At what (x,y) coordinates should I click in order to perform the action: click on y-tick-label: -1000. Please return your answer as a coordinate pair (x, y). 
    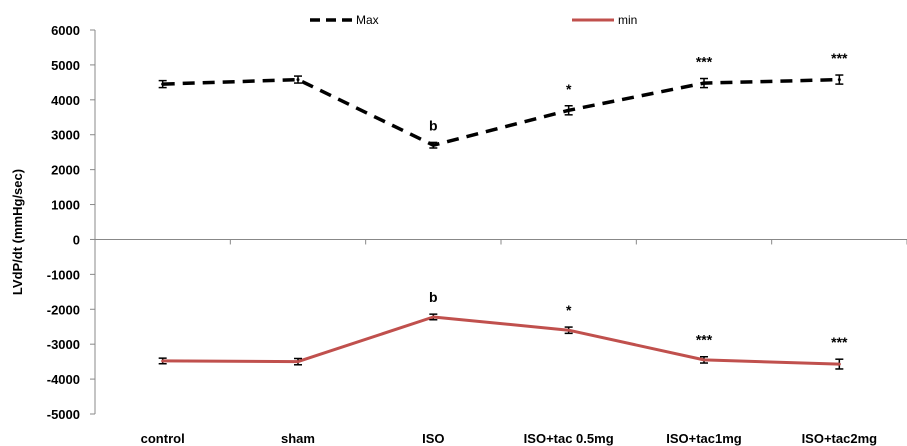
    Looking at the image, I should click on (63, 274).